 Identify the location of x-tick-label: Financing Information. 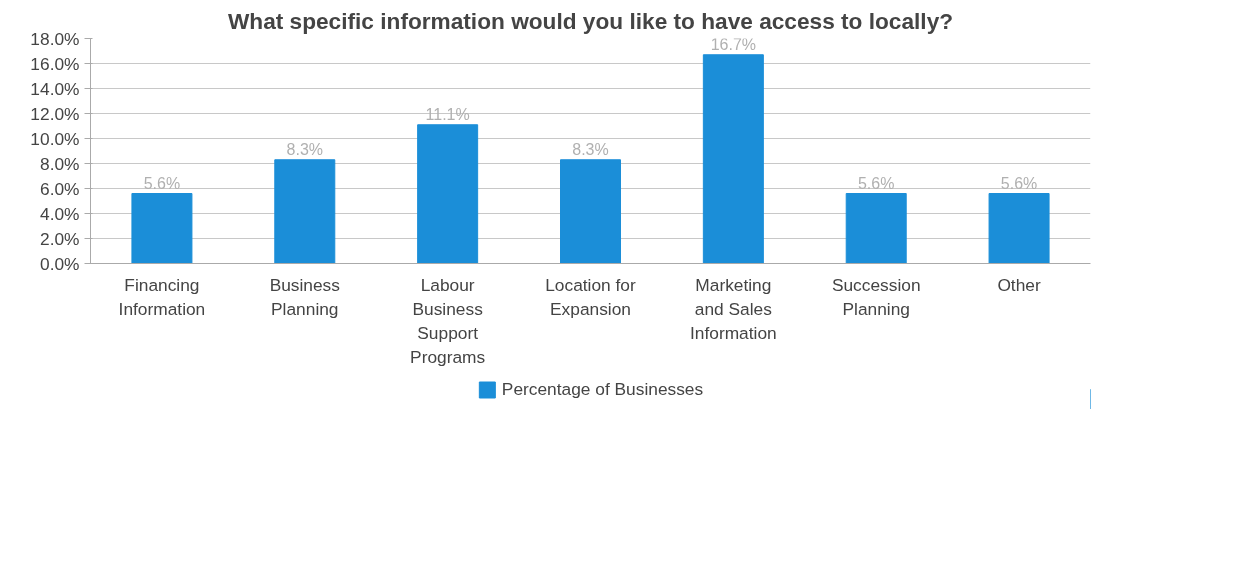
(162, 296).